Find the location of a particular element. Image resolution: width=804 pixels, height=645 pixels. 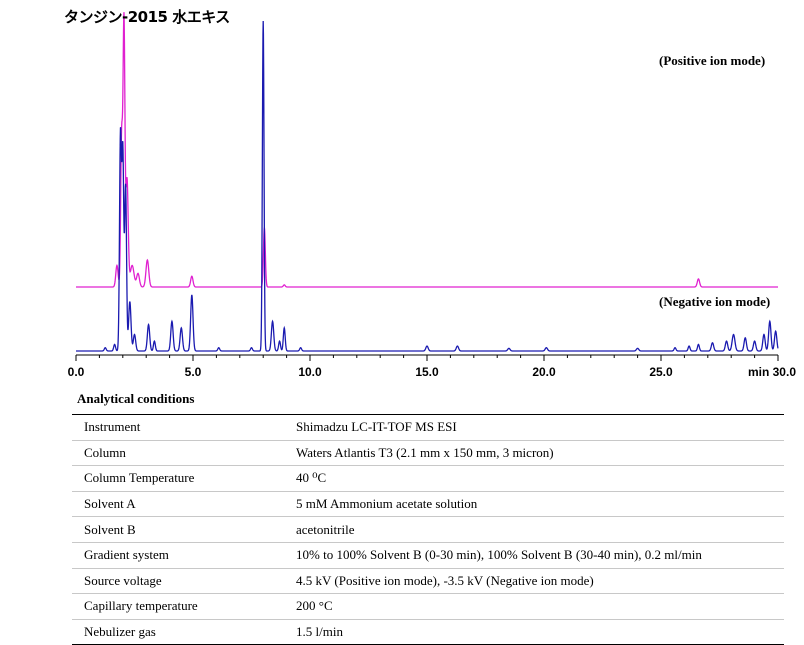

param-value: Shimadzu LC-IT-TOF MS ESI is located at coordinates (534, 427).